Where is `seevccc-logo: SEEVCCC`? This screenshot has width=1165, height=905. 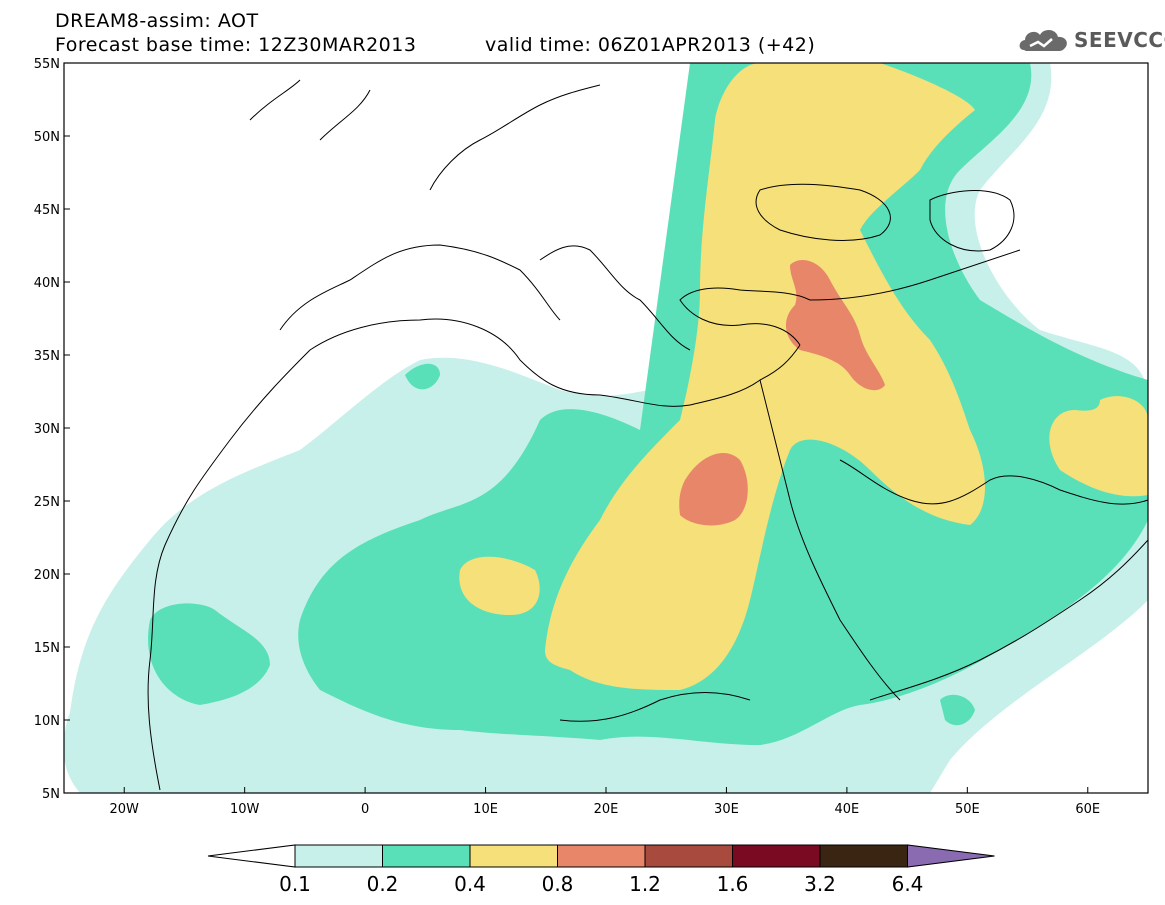
seevccc-logo: SEEVCCC is located at coordinates (1091, 41).